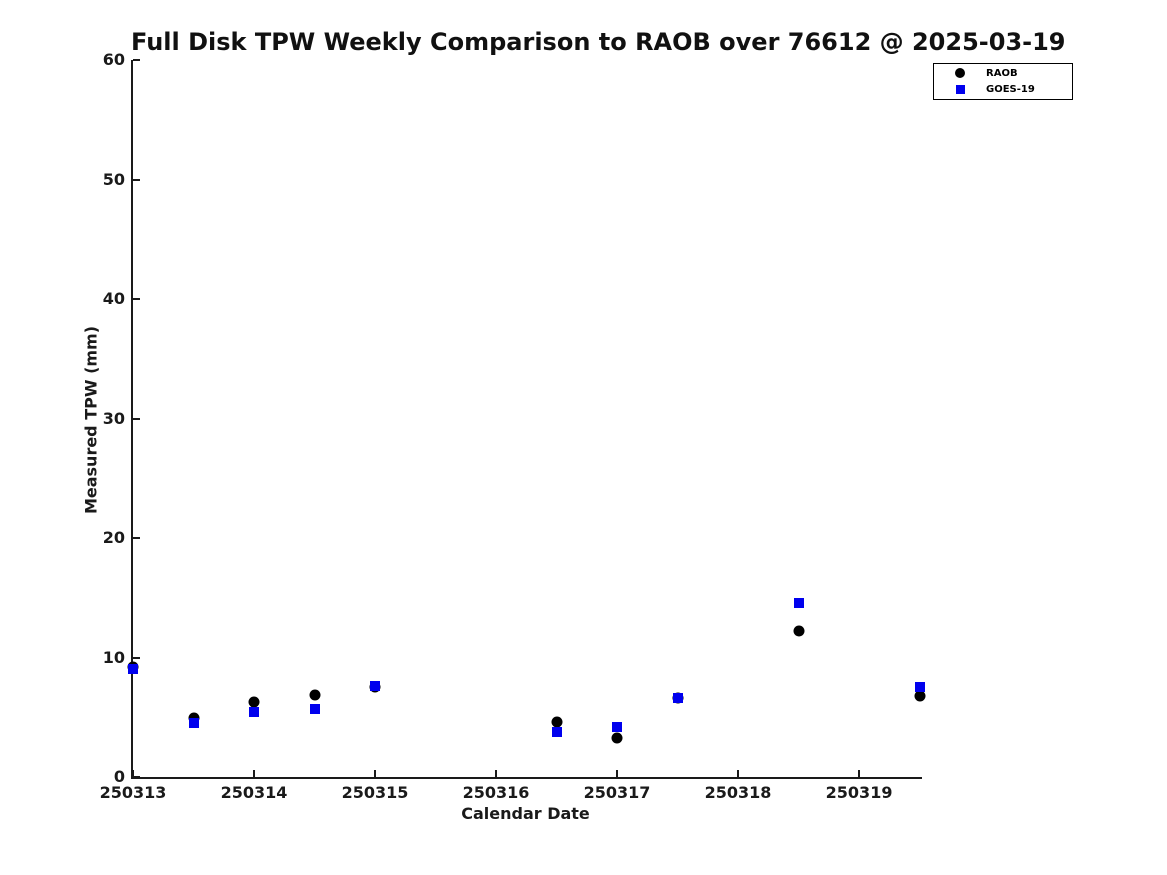  What do you see at coordinates (119, 776) in the screenshot?
I see `y-tick-label: 0` at bounding box center [119, 776].